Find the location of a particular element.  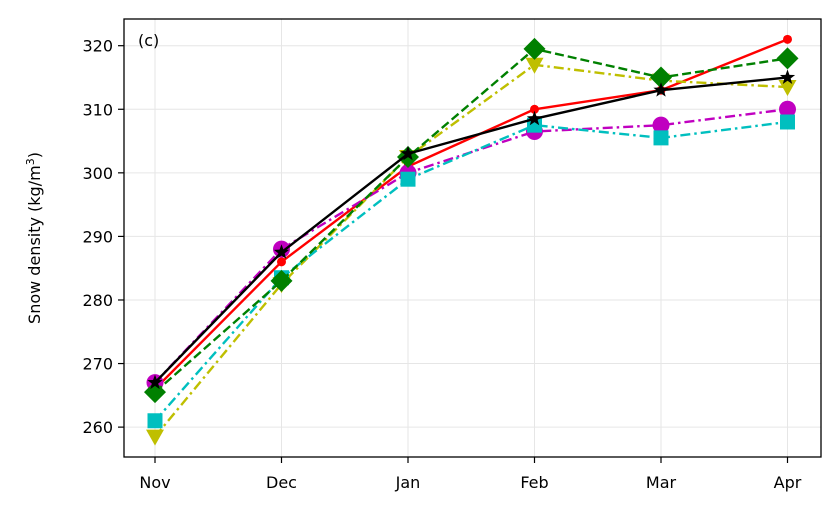

y-tick-label: 260 is located at coordinates (97, 427).